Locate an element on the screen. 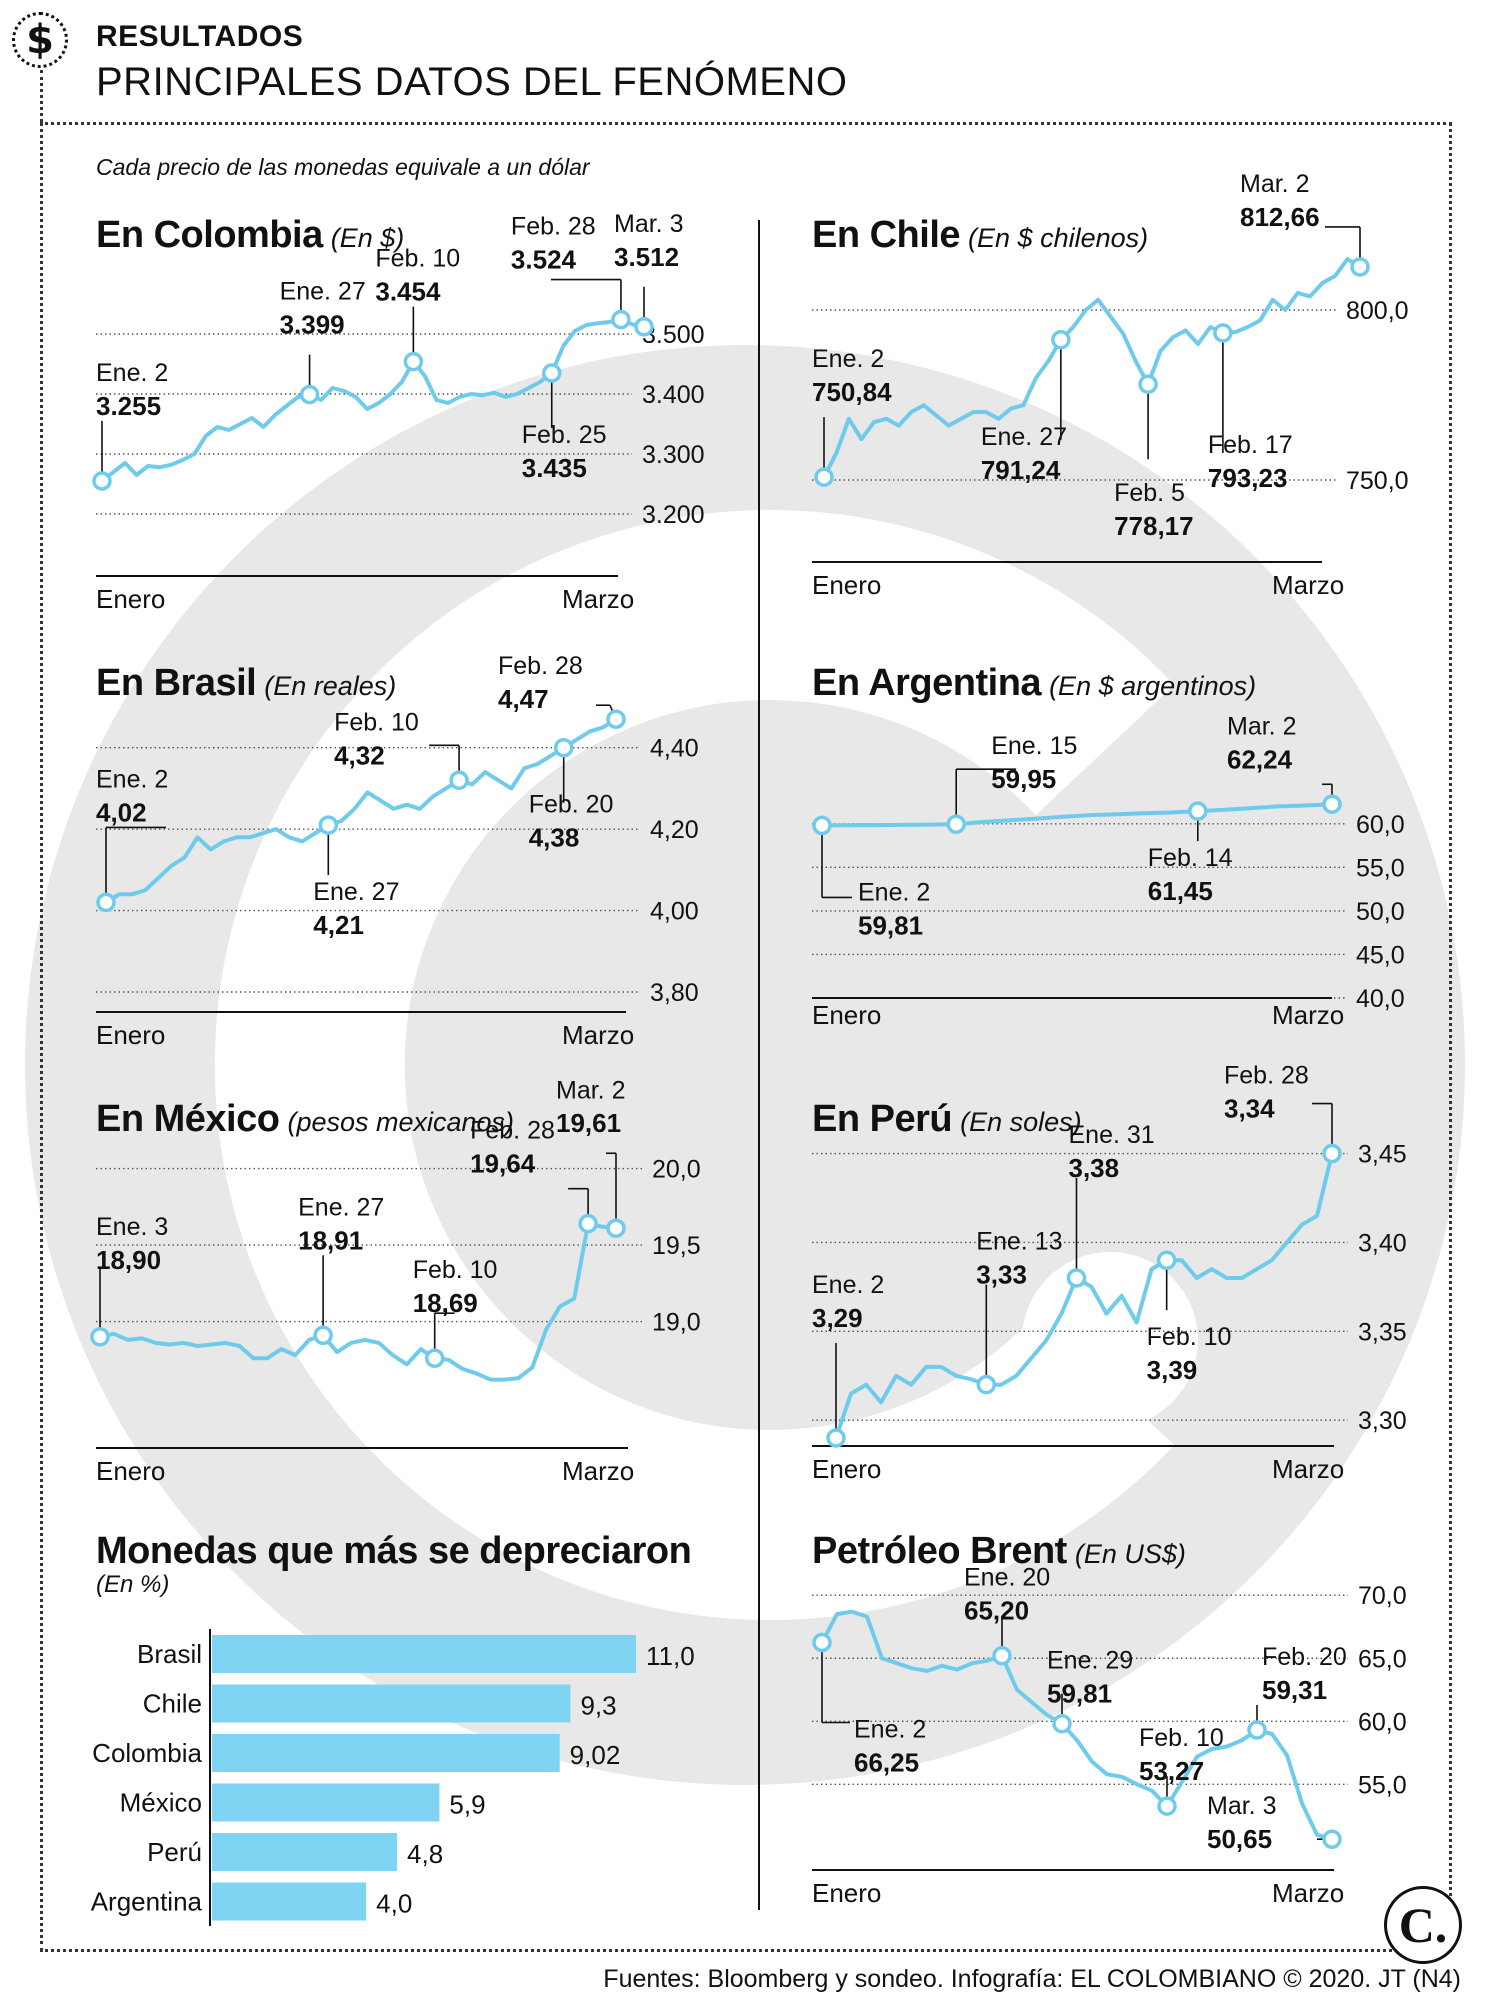 The height and width of the screenshot is (2000, 1489). chart-unit: (En soles) is located at coordinates (1021, 1122).